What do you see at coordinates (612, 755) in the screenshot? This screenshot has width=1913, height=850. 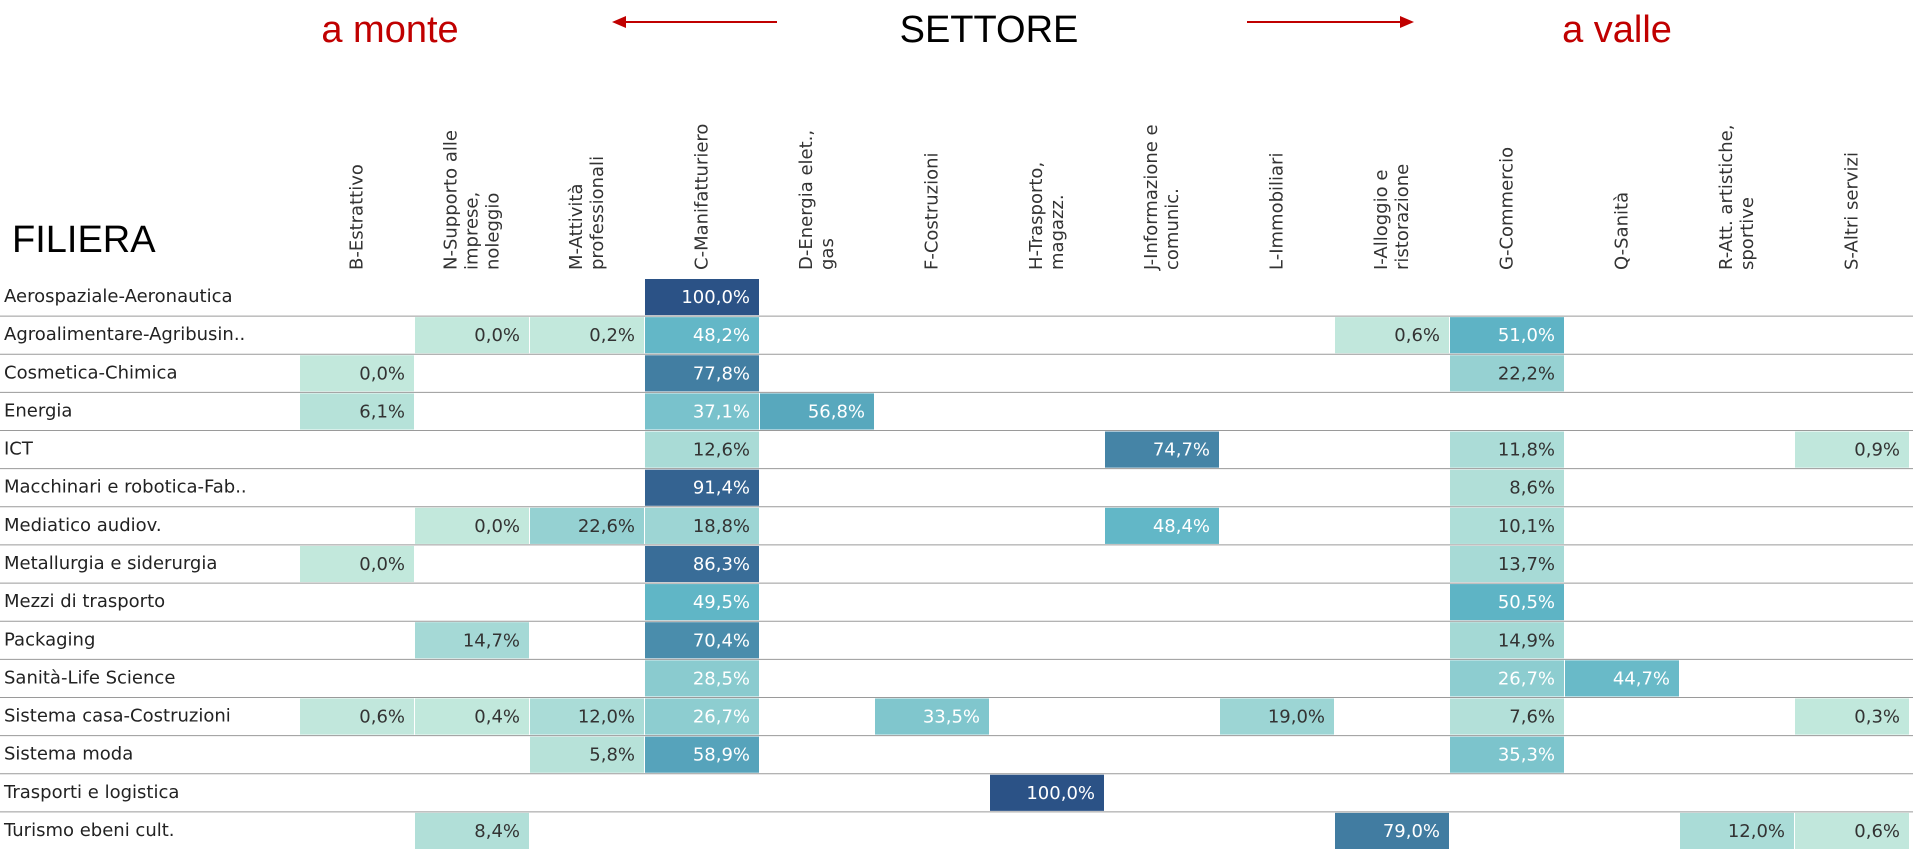 I see `cell-label: 5,8%` at bounding box center [612, 755].